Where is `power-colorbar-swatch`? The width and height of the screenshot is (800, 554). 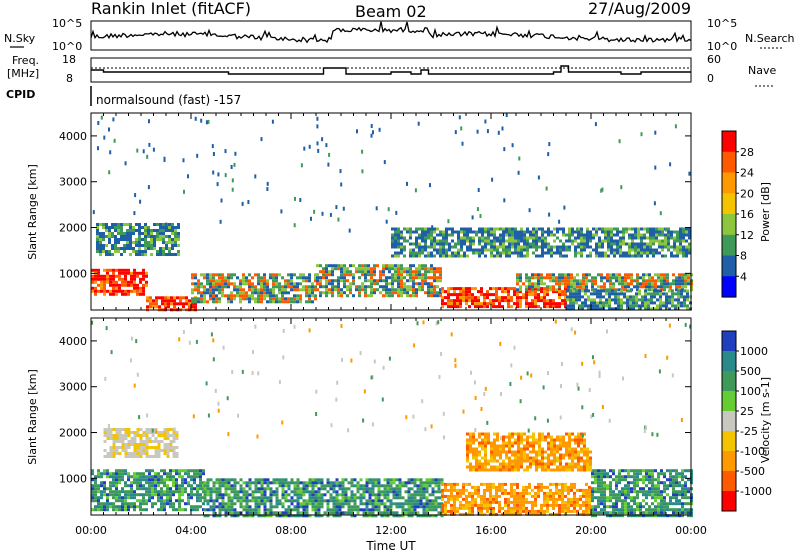
power-colorbar-swatch is located at coordinates (729, 142).